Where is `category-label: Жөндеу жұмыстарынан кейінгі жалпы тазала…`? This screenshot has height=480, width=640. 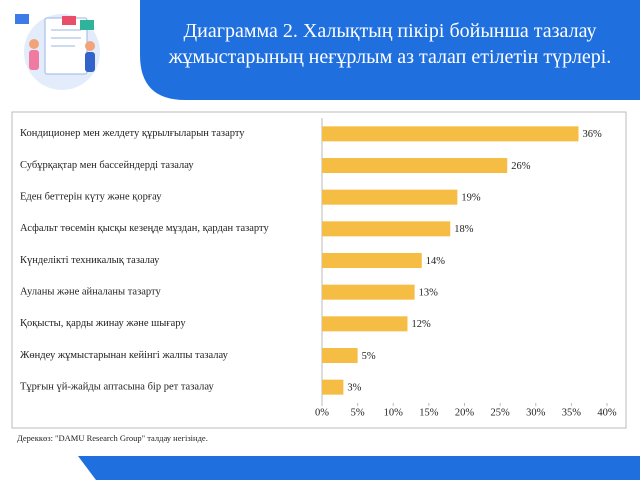 category-label: Жөндеу жұмыстарынан кейінгі жалпы тазала… is located at coordinates (124, 355).